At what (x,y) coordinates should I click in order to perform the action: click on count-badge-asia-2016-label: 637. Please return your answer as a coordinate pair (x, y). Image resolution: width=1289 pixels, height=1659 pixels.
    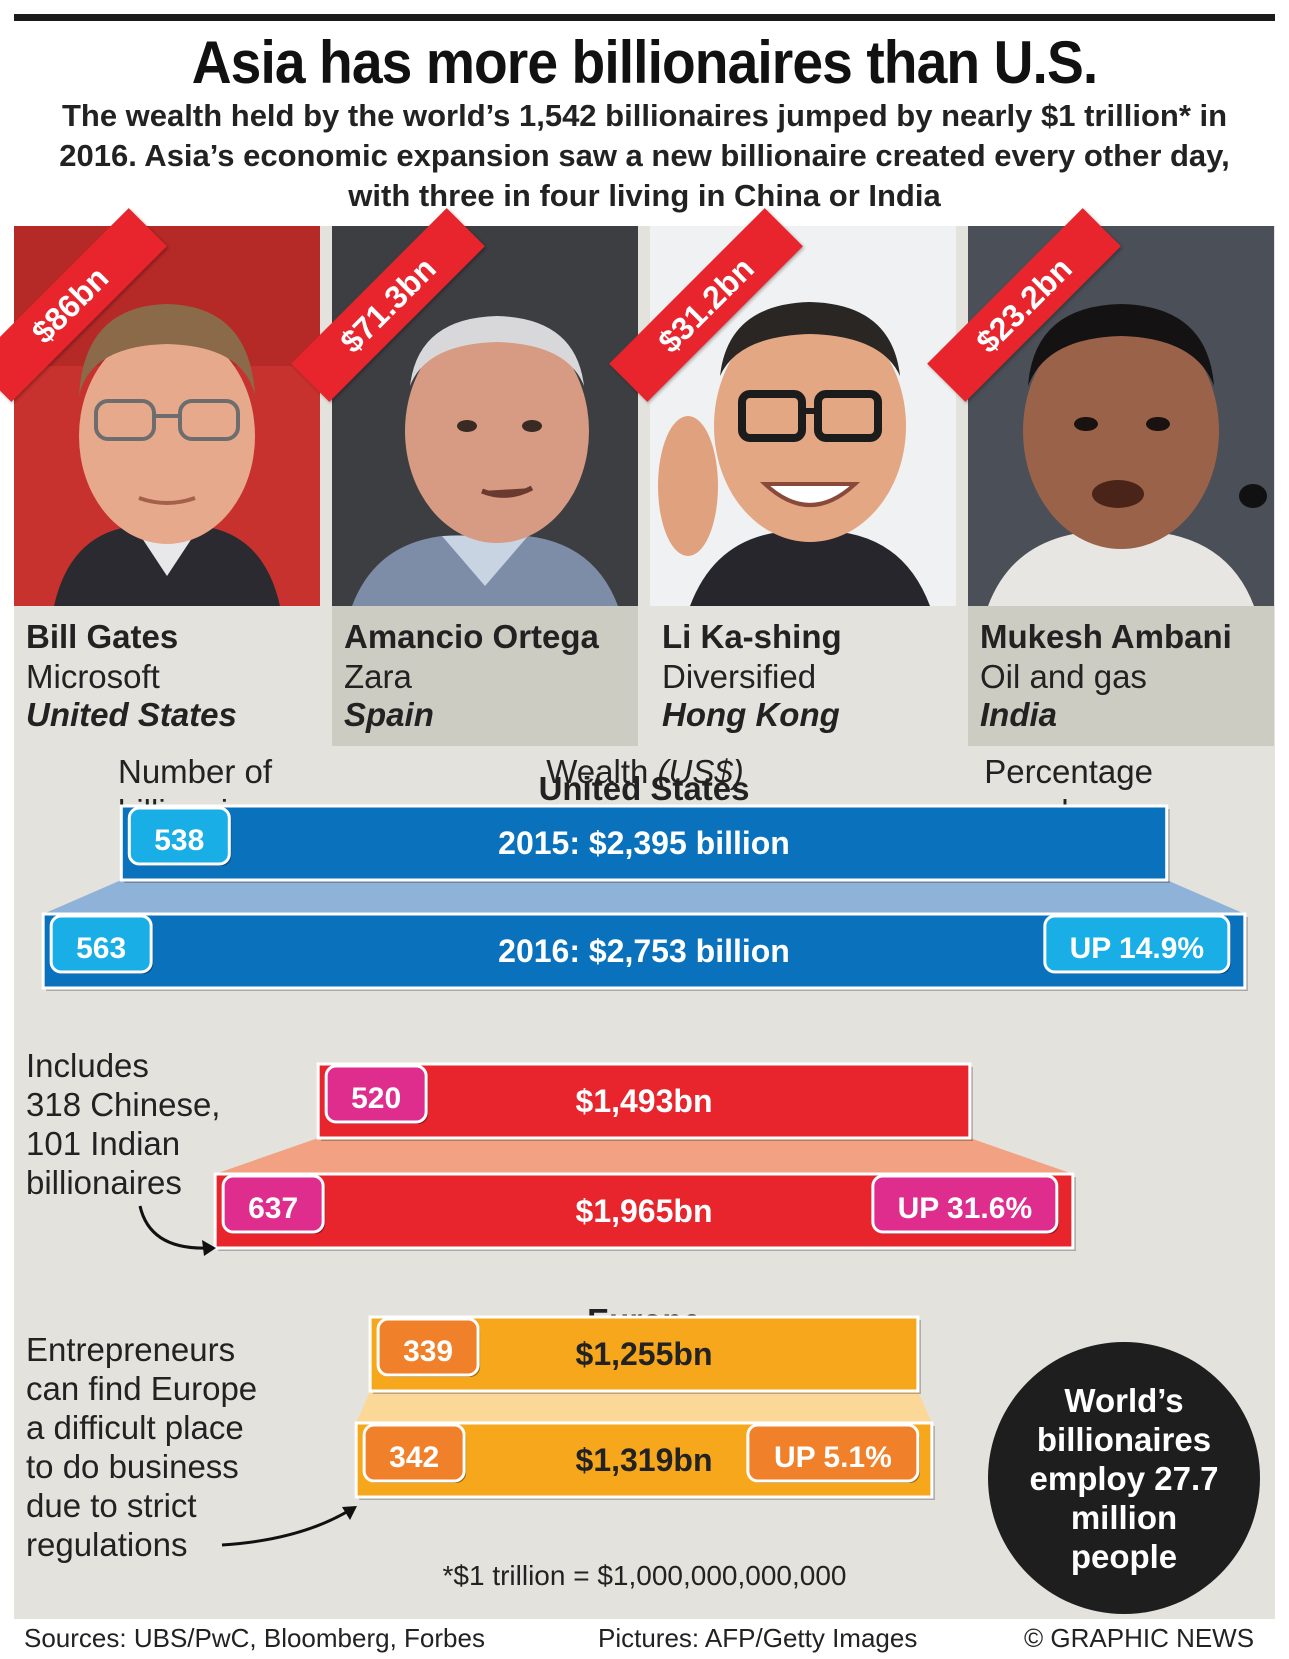
    Looking at the image, I should click on (273, 1208).